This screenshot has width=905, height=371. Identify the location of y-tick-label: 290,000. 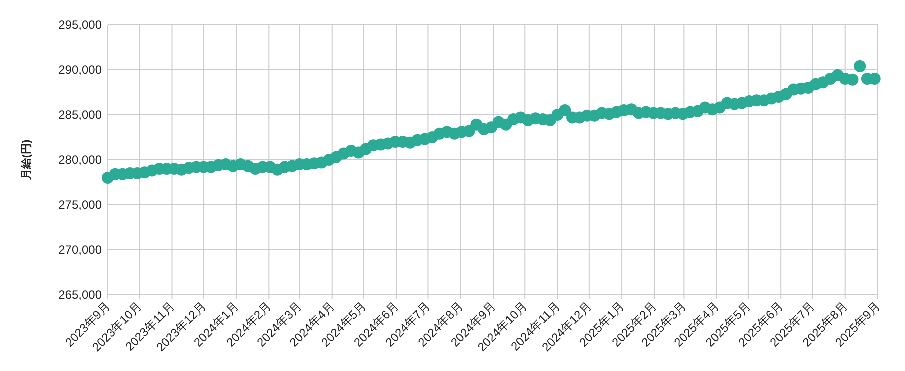
(80, 70).